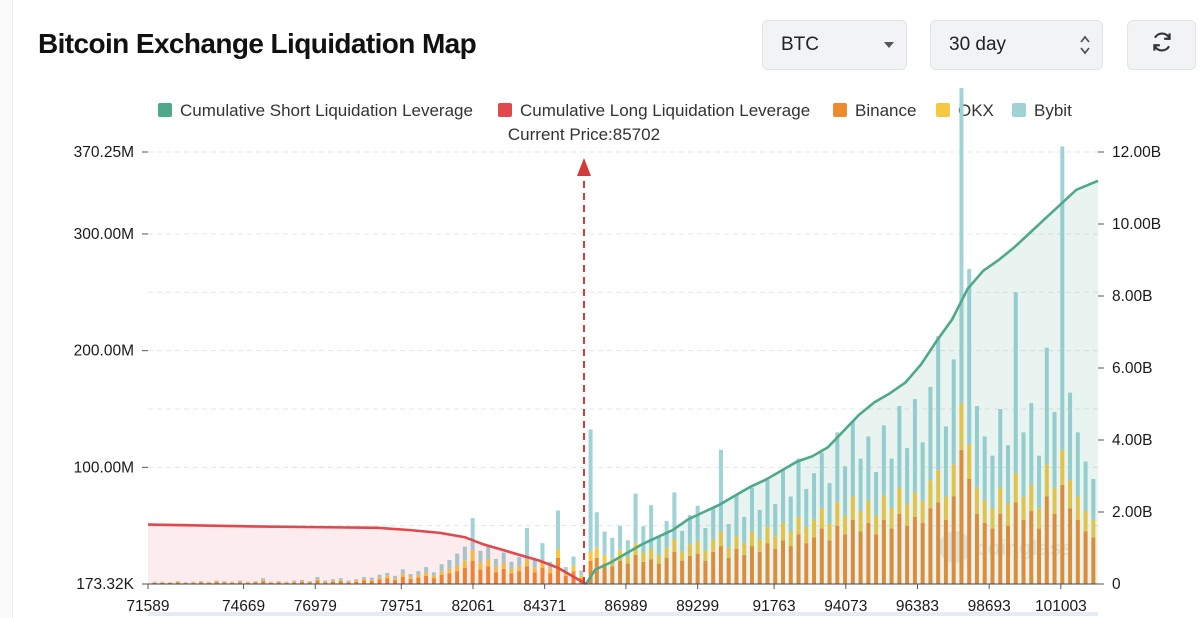 This screenshot has height=618, width=1200. I want to click on x-tick-label: 94073, so click(845, 606).